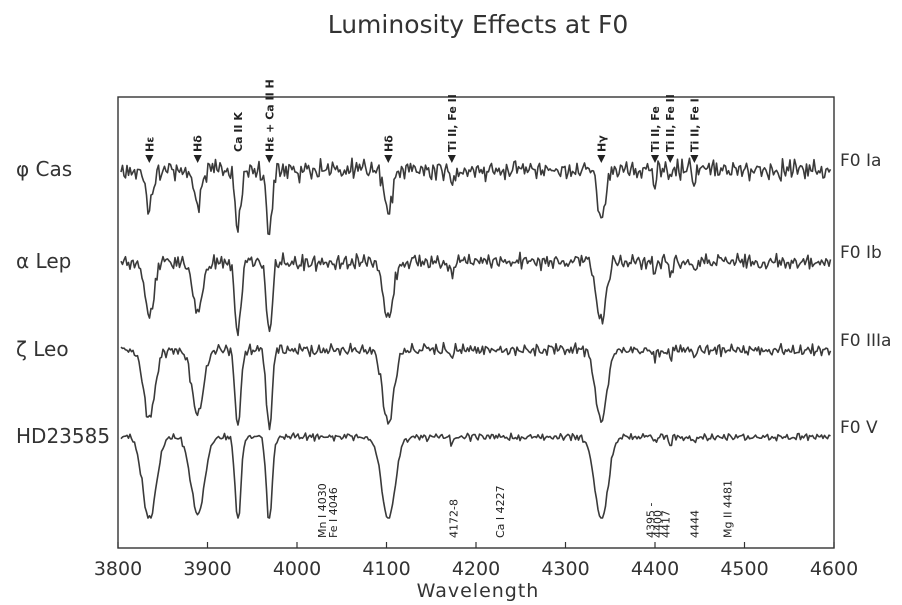 This screenshot has width=902, height=605. I want to click on x-tick-label: 3900, so click(207, 569).